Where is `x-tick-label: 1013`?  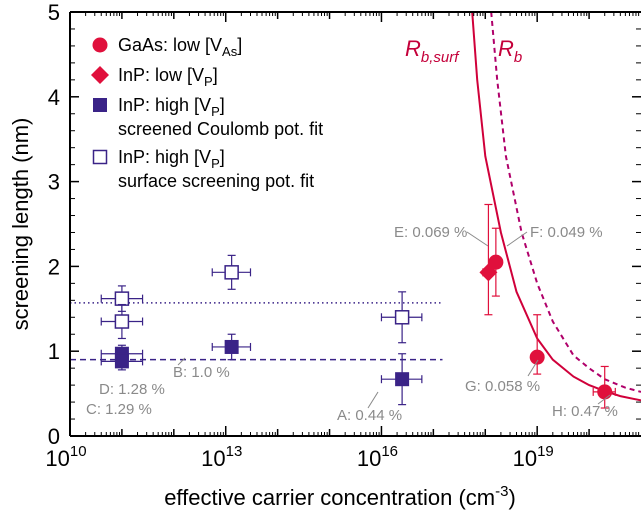
x-tick-label: 1013 is located at coordinates (221, 457).